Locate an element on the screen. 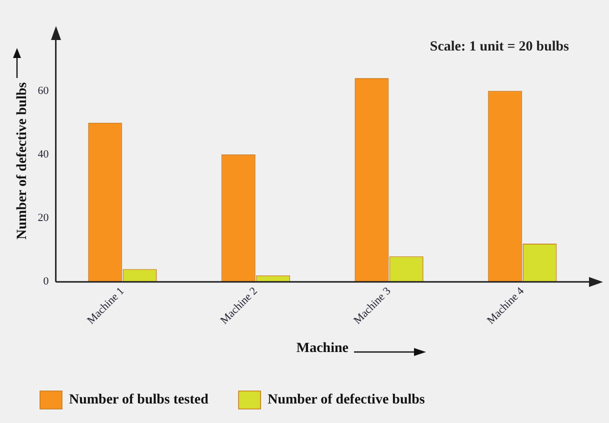  legend-label: Number of defective bulbs is located at coordinates (347, 400).